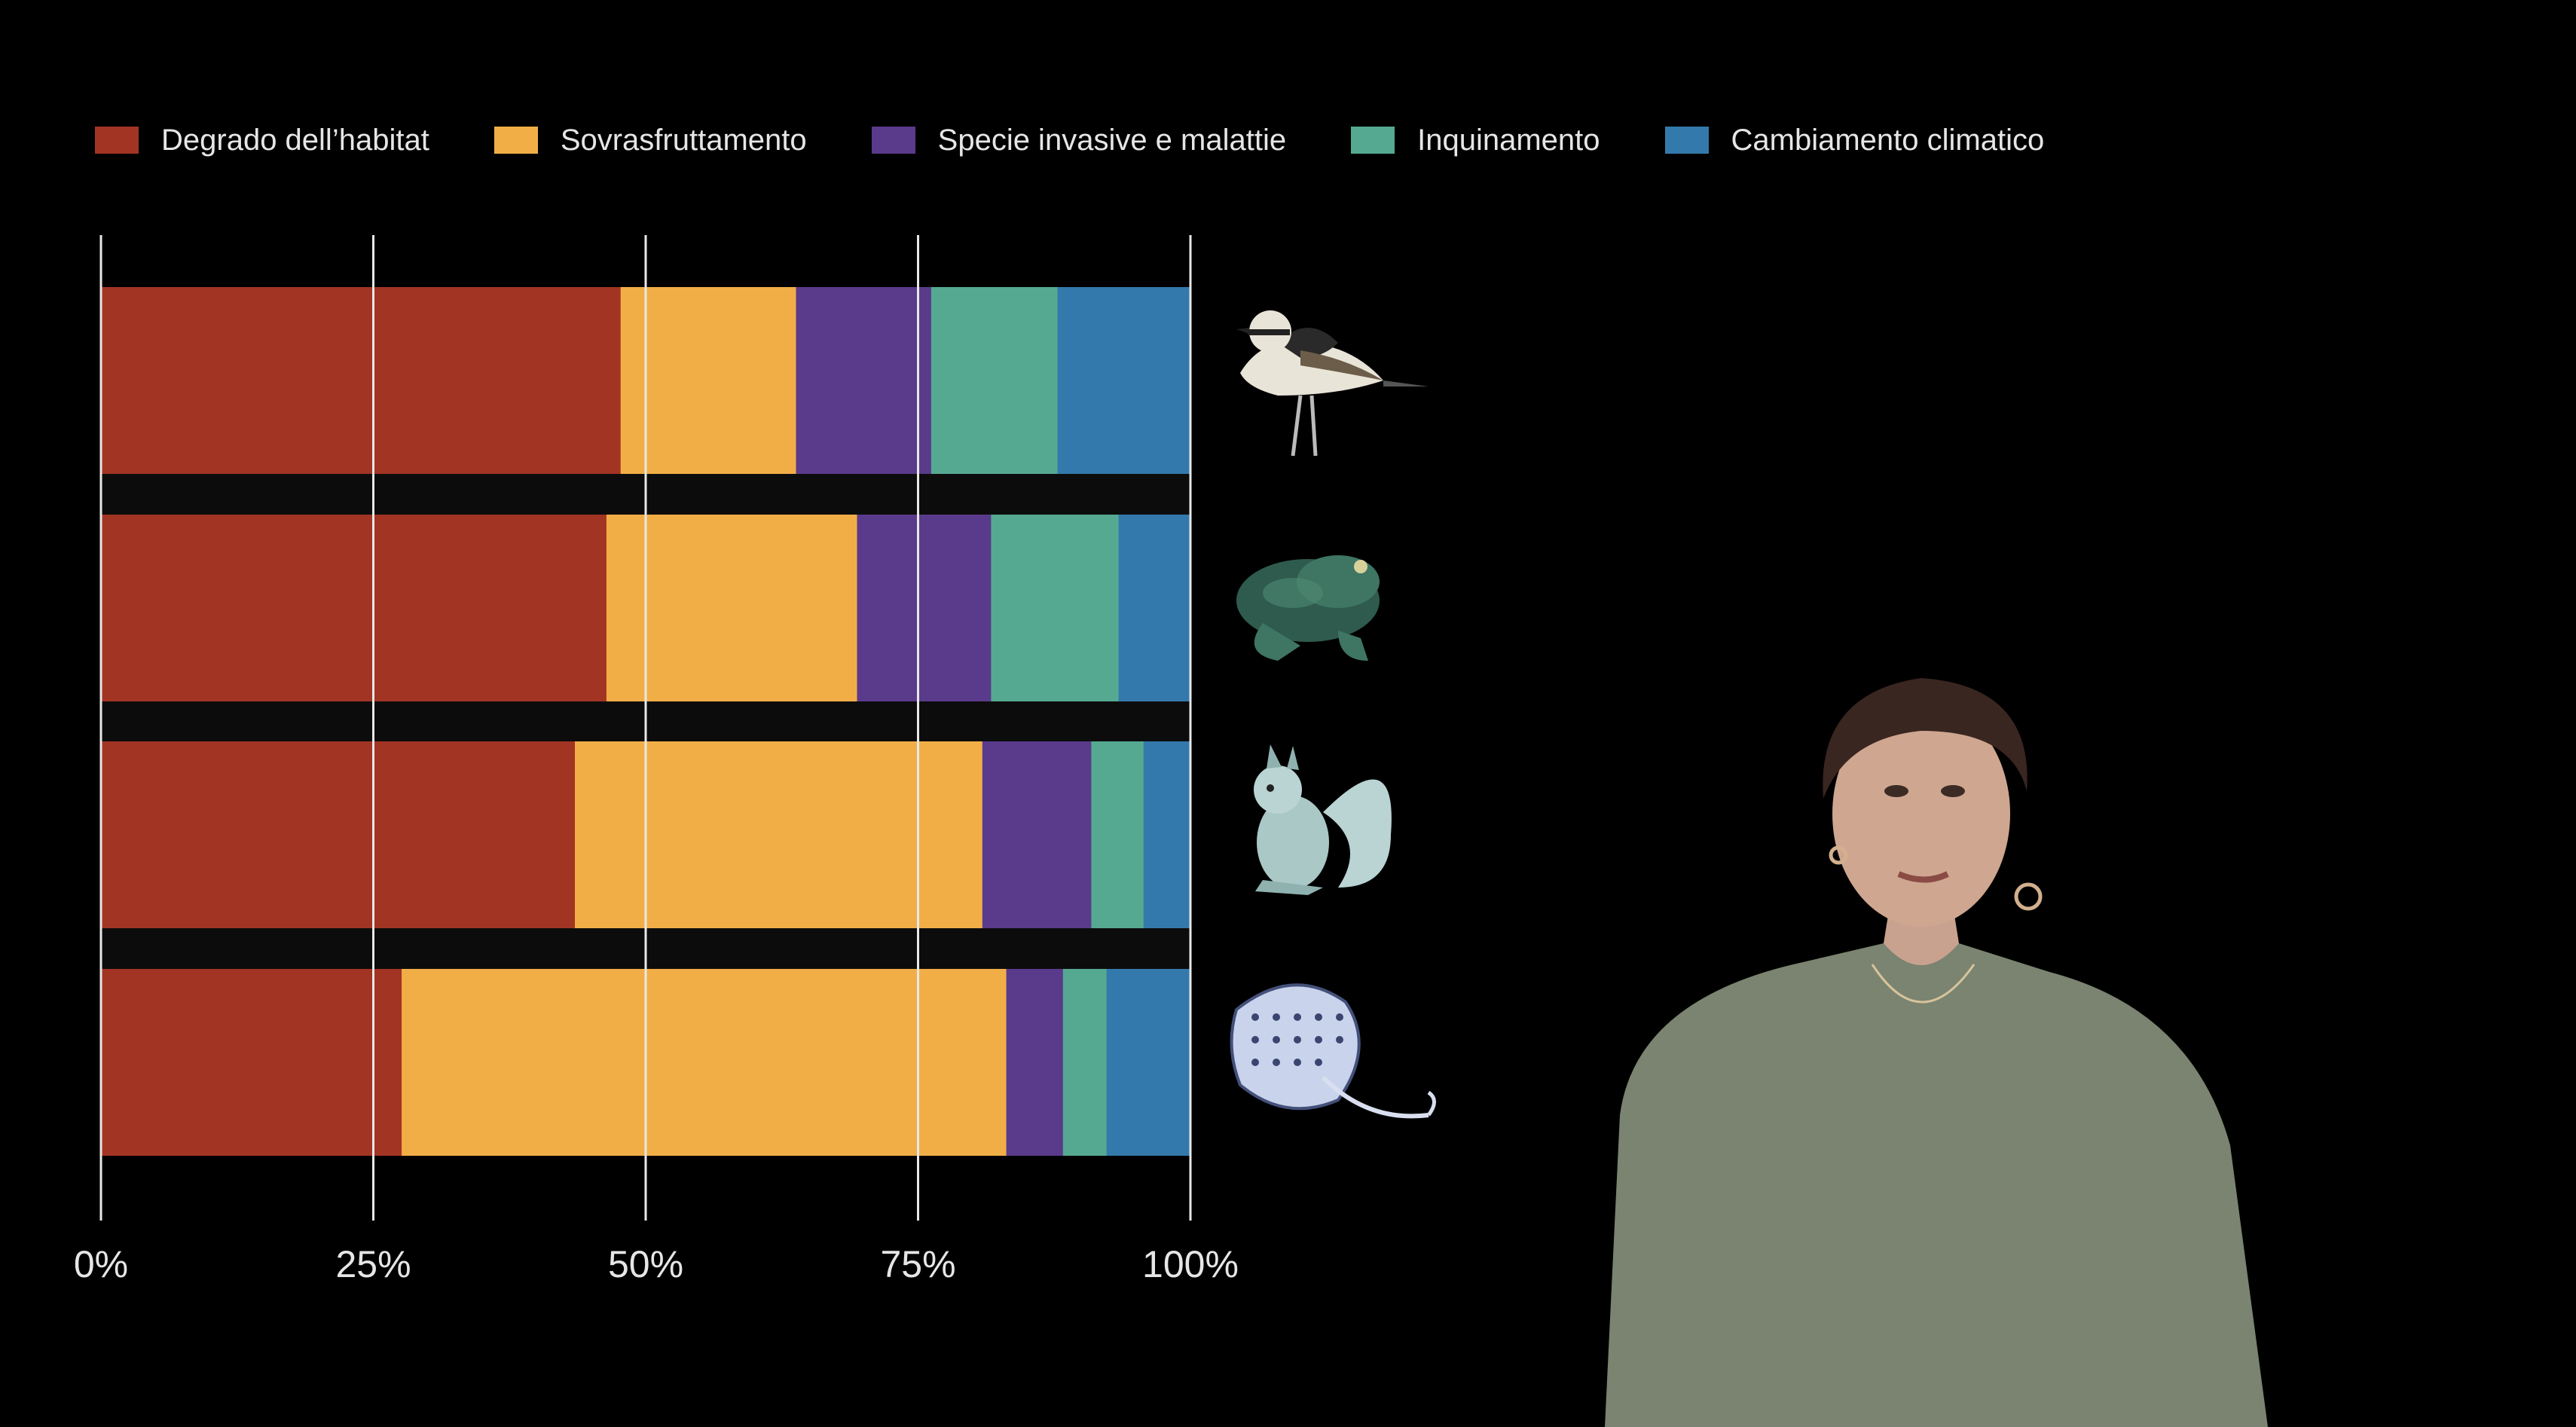 The image size is (2576, 1427). Describe the element at coordinates (1508, 140) in the screenshot. I see `legend-label: Inquinamento` at that location.